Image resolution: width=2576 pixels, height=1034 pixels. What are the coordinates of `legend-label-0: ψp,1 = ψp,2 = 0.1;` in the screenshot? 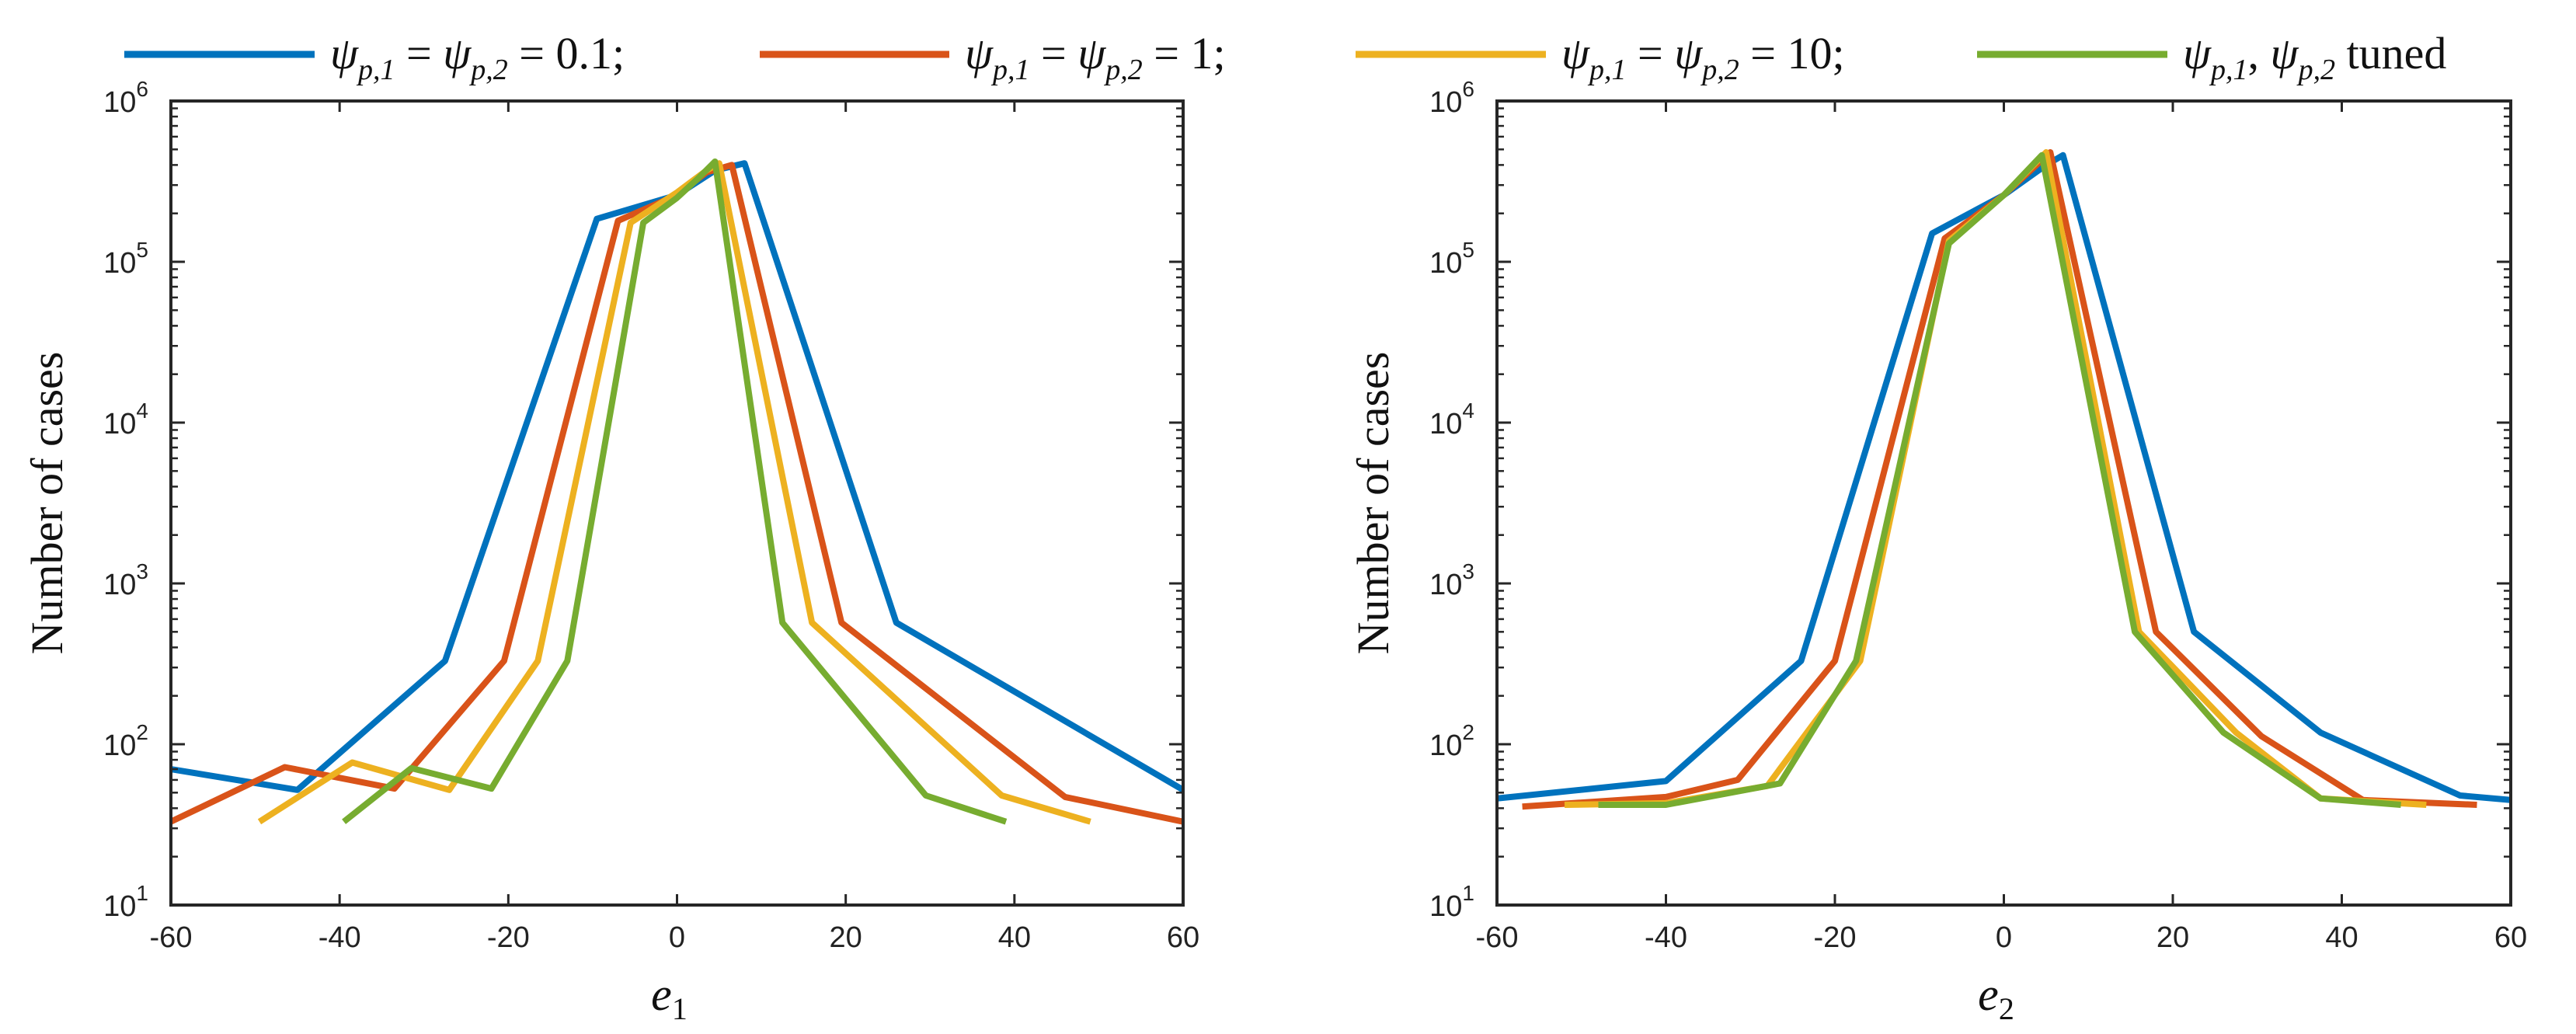 It's located at (477, 57).